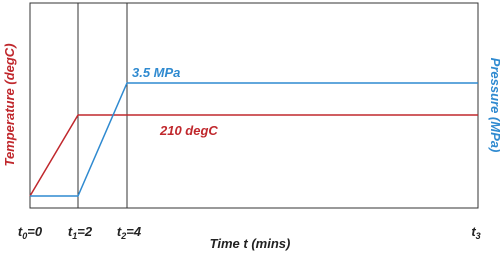 The image size is (500, 253). Describe the element at coordinates (129, 232) in the screenshot. I see `time-mark-label: t2=4` at that location.